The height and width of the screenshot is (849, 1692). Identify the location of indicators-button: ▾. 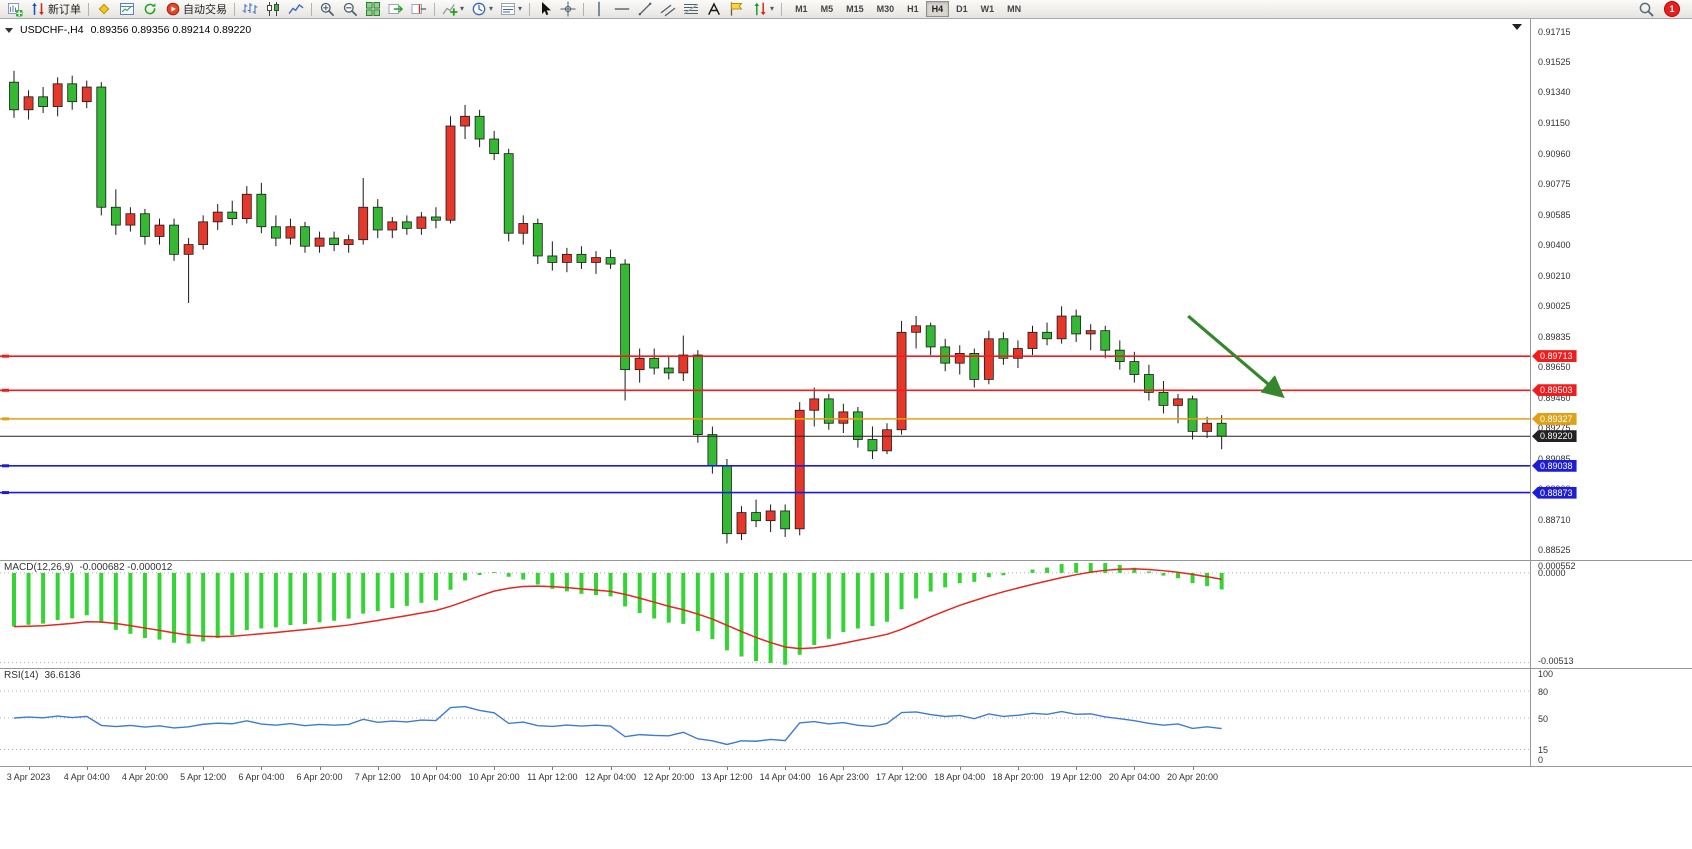
(453, 9).